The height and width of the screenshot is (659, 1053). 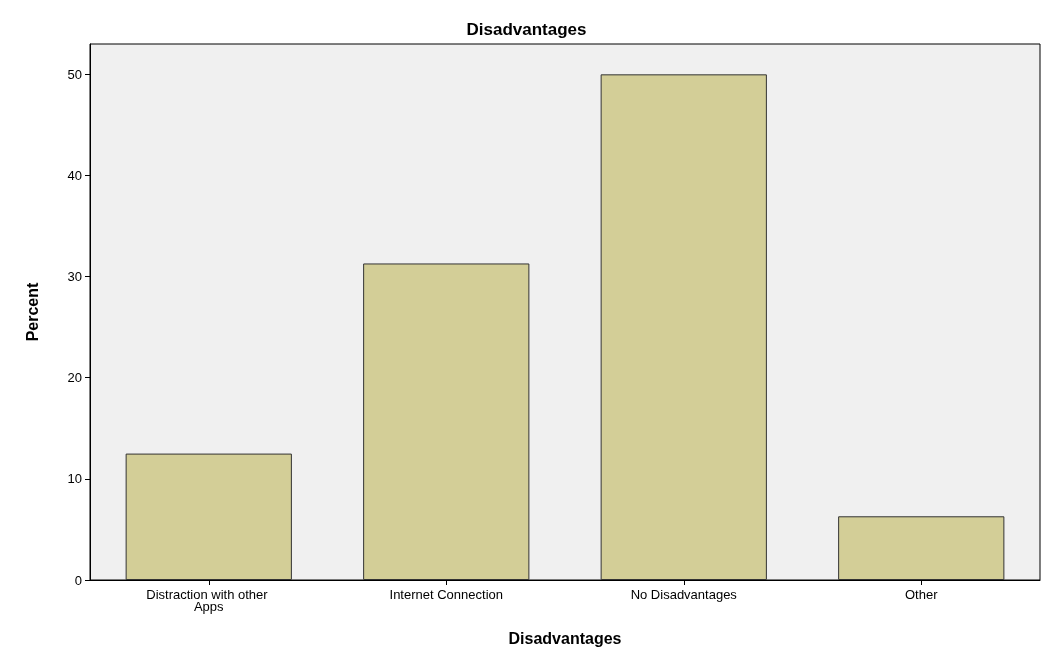 I want to click on x-tick-label: Internet Connection, so click(x=446, y=594).